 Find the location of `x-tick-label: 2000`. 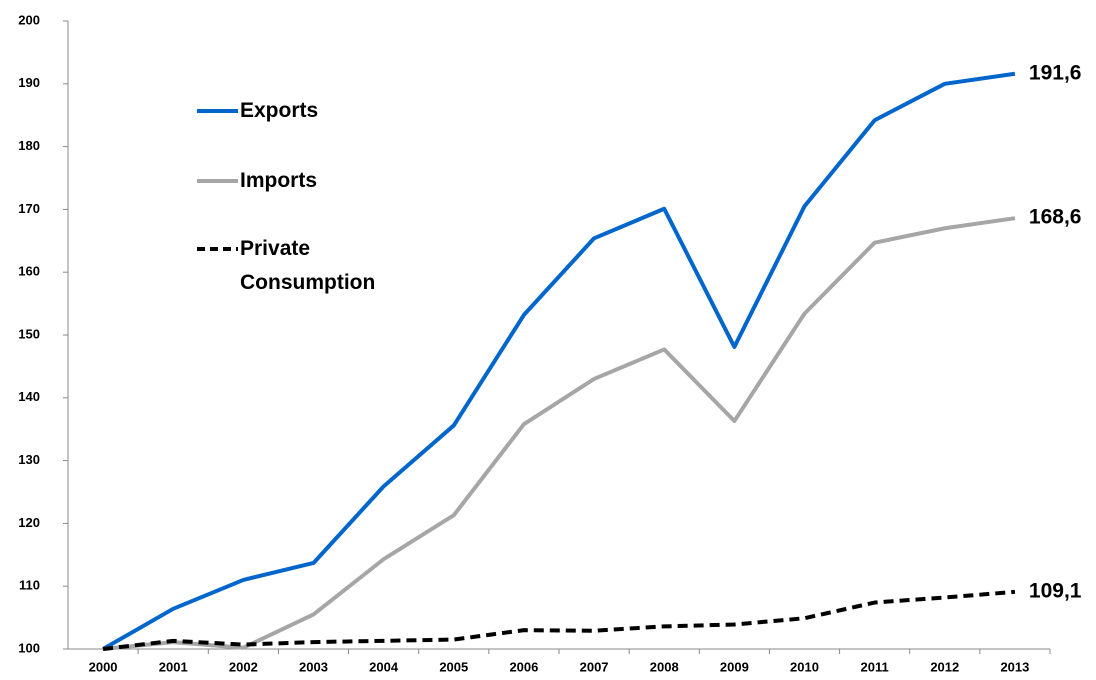

x-tick-label: 2000 is located at coordinates (103, 666).